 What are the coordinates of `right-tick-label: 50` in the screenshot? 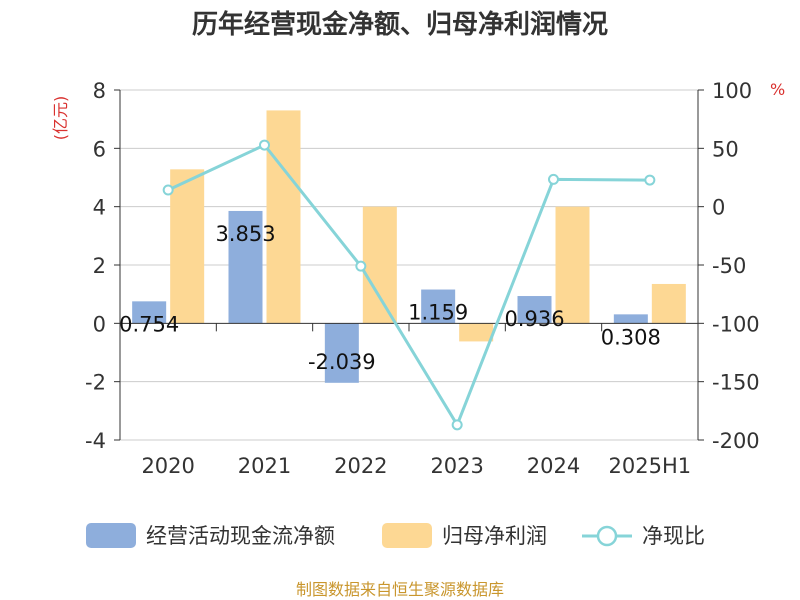 It's located at (725, 149).